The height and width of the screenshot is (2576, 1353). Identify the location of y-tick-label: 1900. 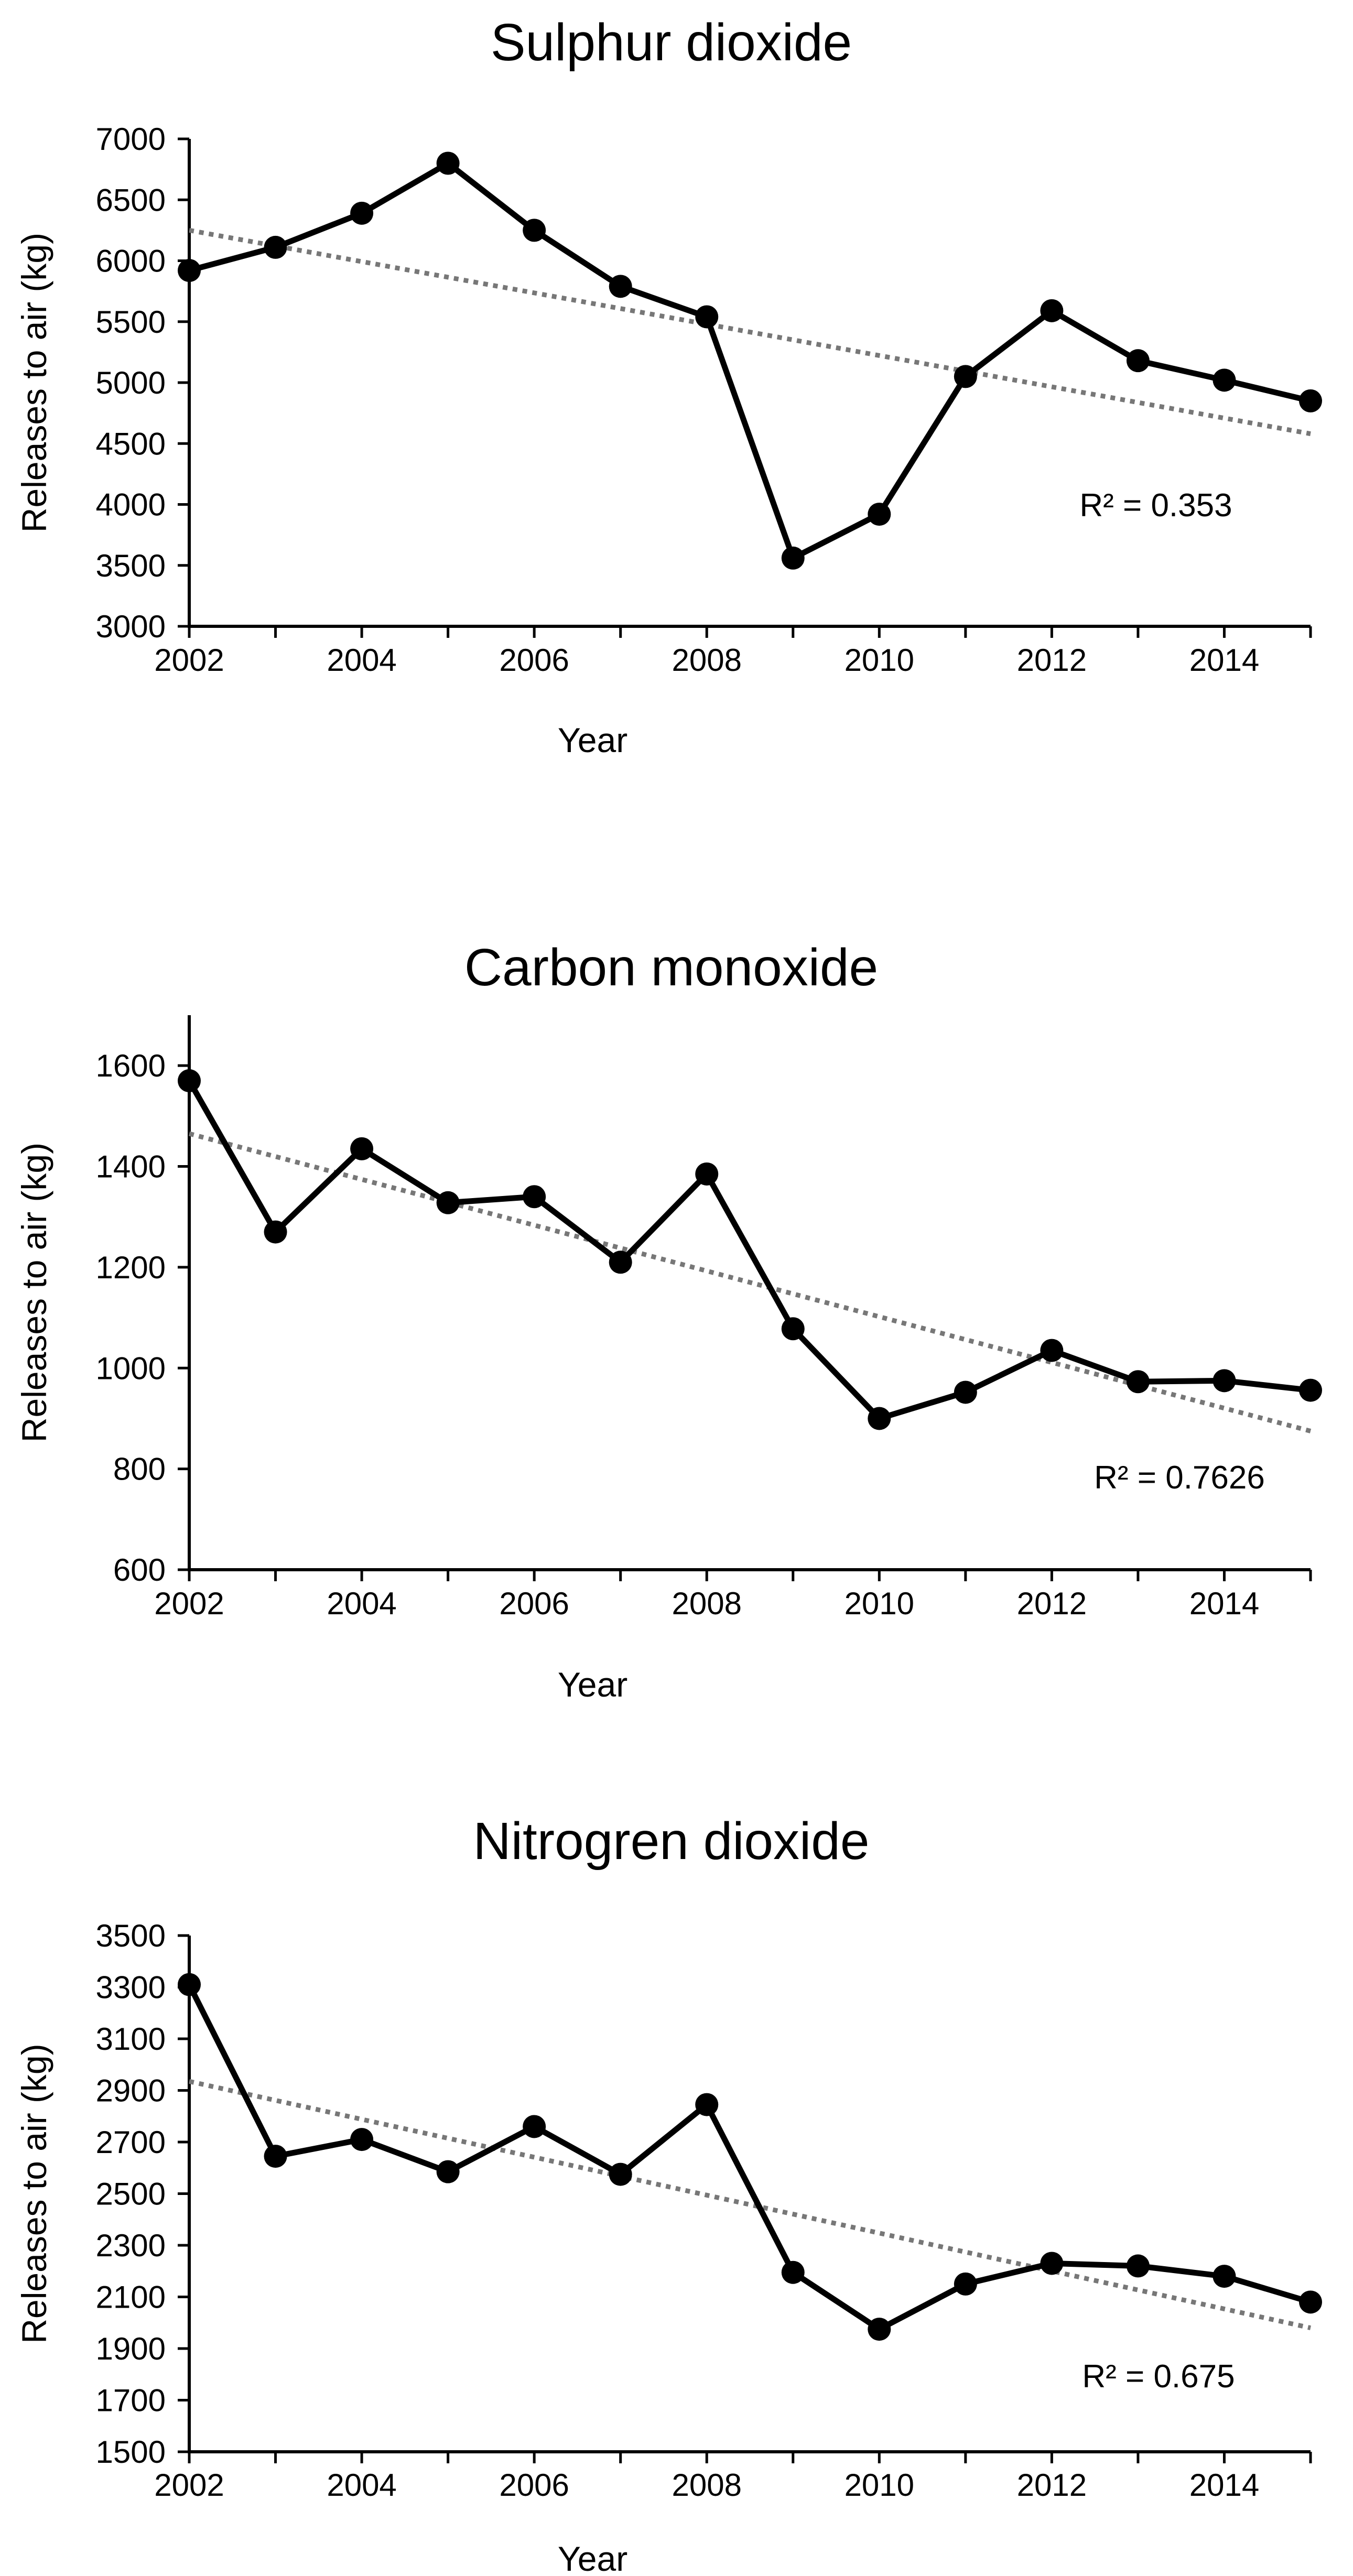
(131, 2348).